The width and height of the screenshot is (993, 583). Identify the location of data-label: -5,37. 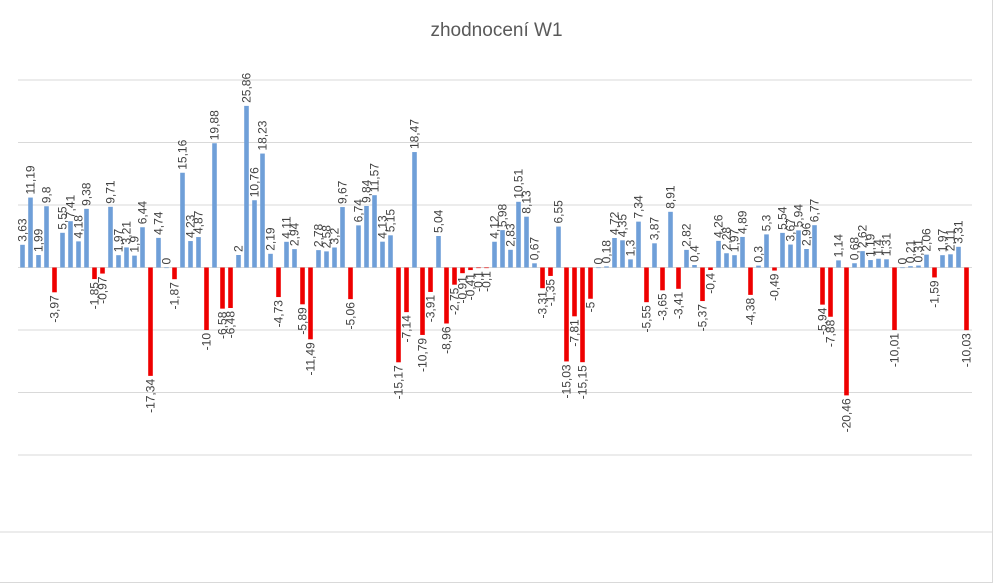
(703, 318).